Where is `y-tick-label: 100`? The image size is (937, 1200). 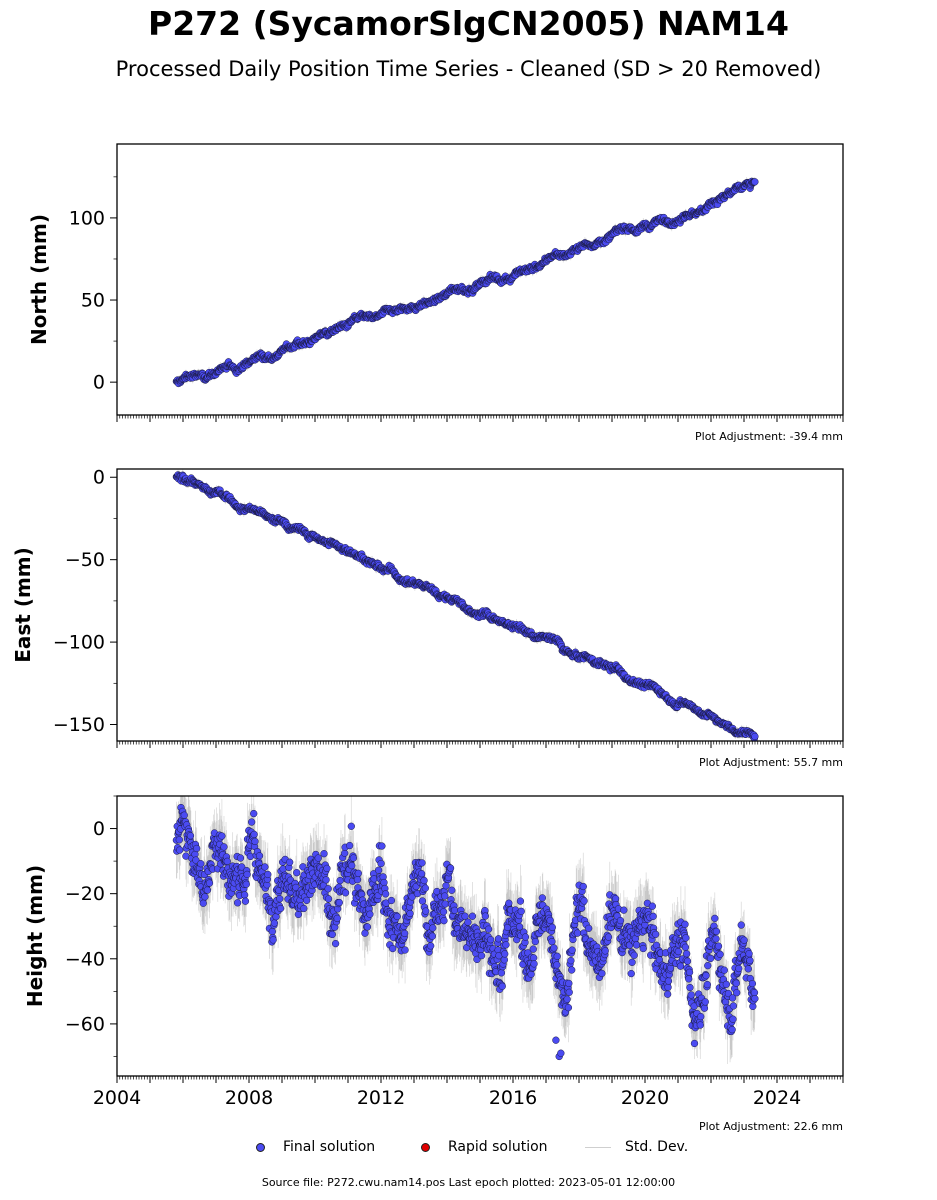
y-tick-label: 100 is located at coordinates (87, 218).